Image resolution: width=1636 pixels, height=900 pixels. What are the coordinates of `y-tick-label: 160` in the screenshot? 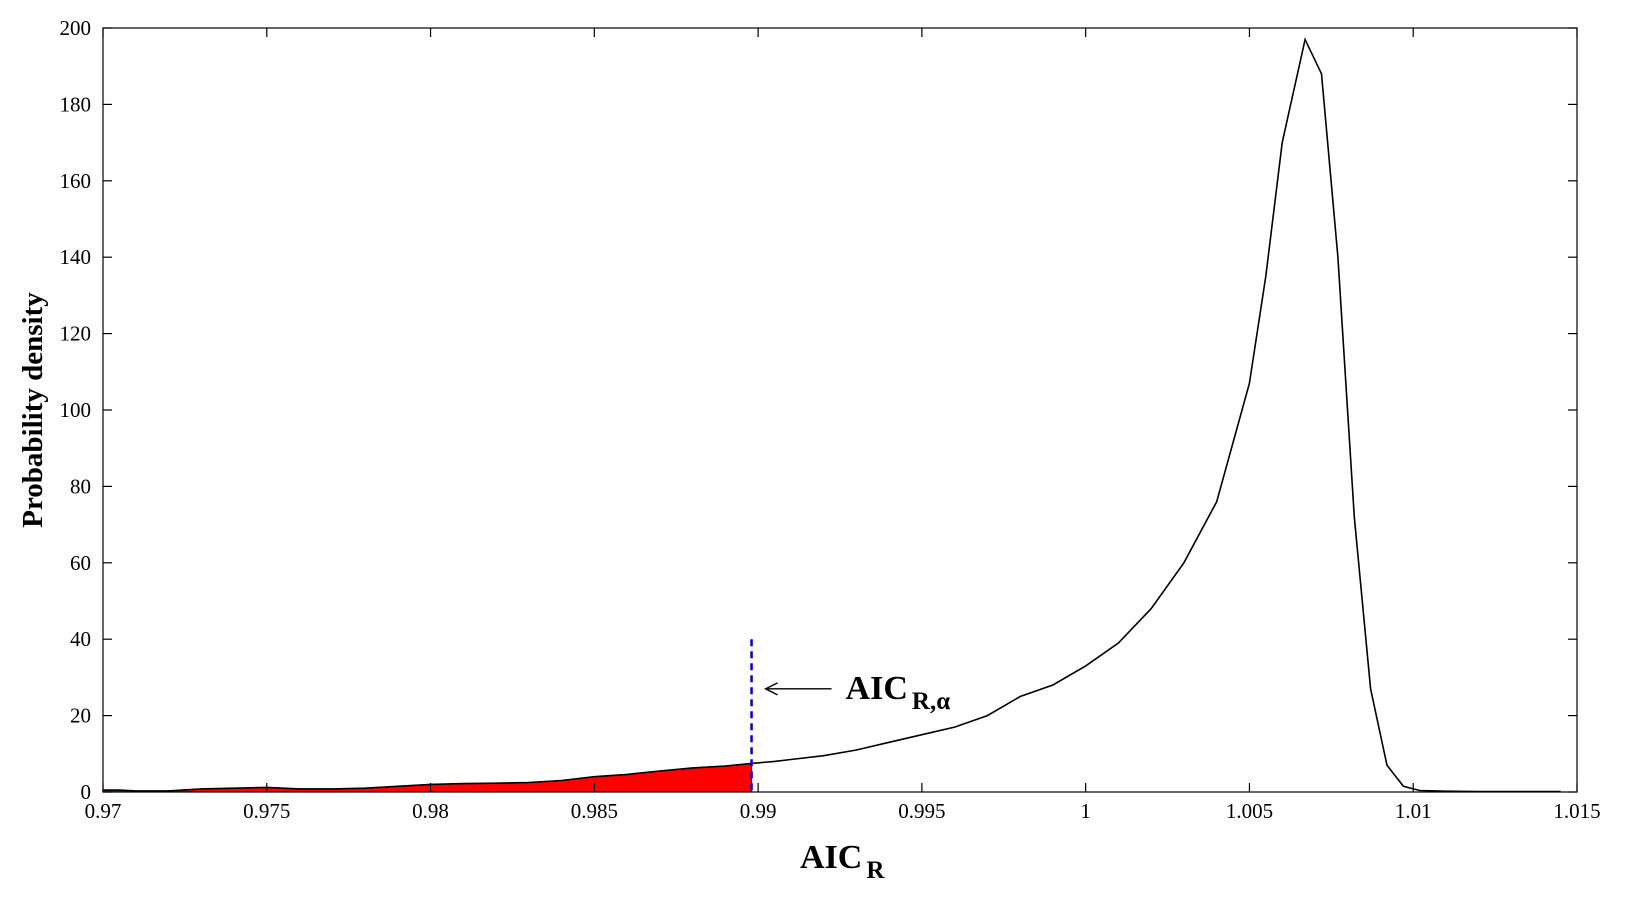 It's located at (76, 181).